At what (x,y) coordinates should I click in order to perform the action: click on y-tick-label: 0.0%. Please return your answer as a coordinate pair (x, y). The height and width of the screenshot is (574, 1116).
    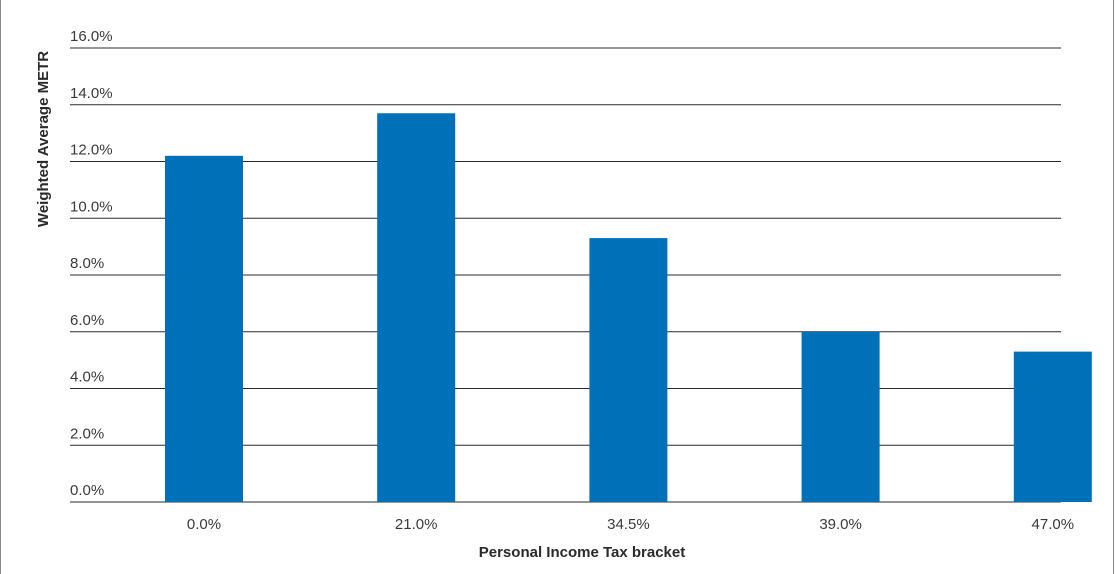
    Looking at the image, I should click on (87, 490).